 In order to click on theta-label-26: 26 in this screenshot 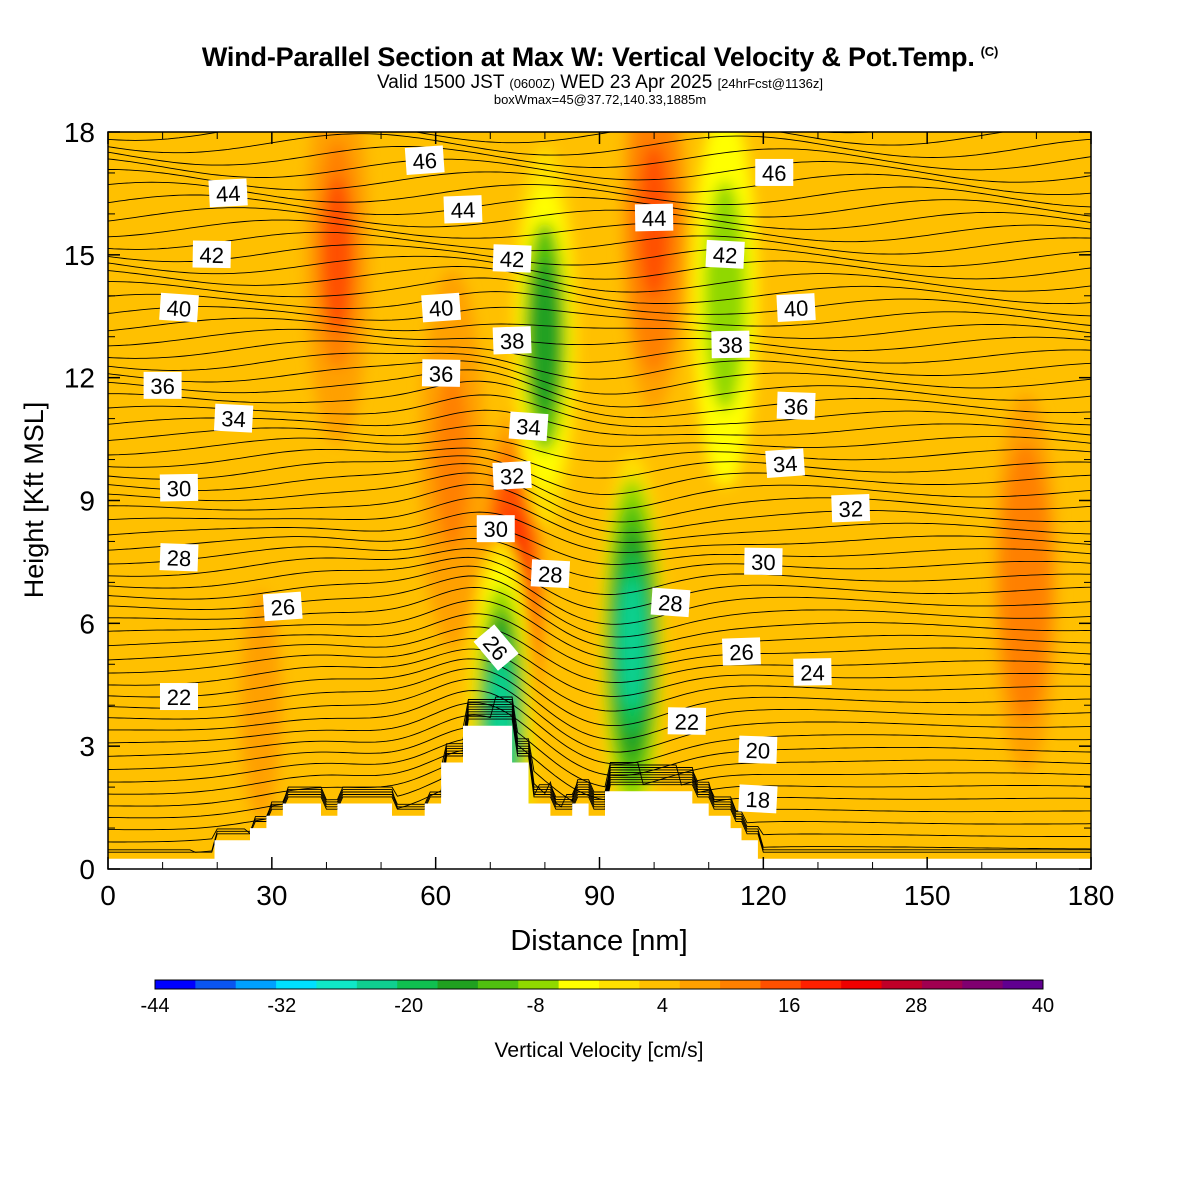, I will do `click(282, 606)`.